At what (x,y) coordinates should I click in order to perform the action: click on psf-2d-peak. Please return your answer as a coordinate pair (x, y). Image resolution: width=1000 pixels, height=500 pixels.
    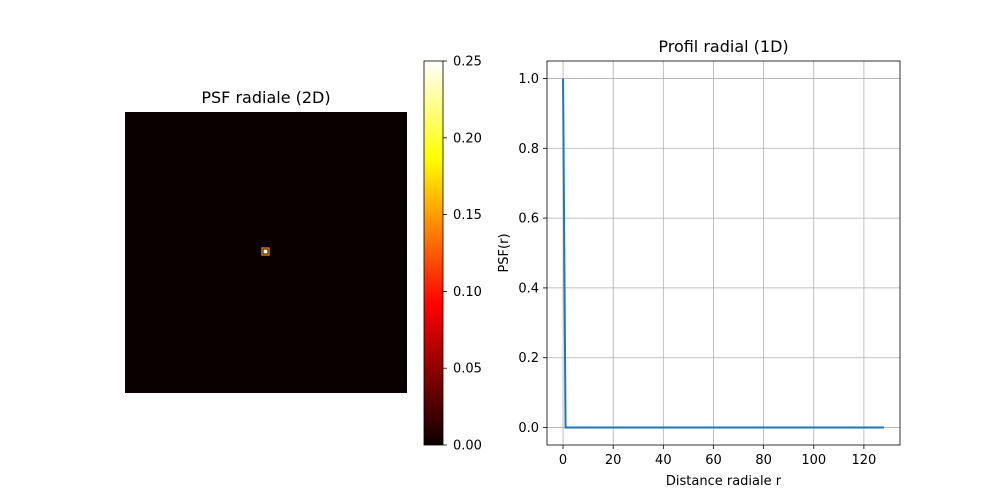
    Looking at the image, I should click on (265, 251).